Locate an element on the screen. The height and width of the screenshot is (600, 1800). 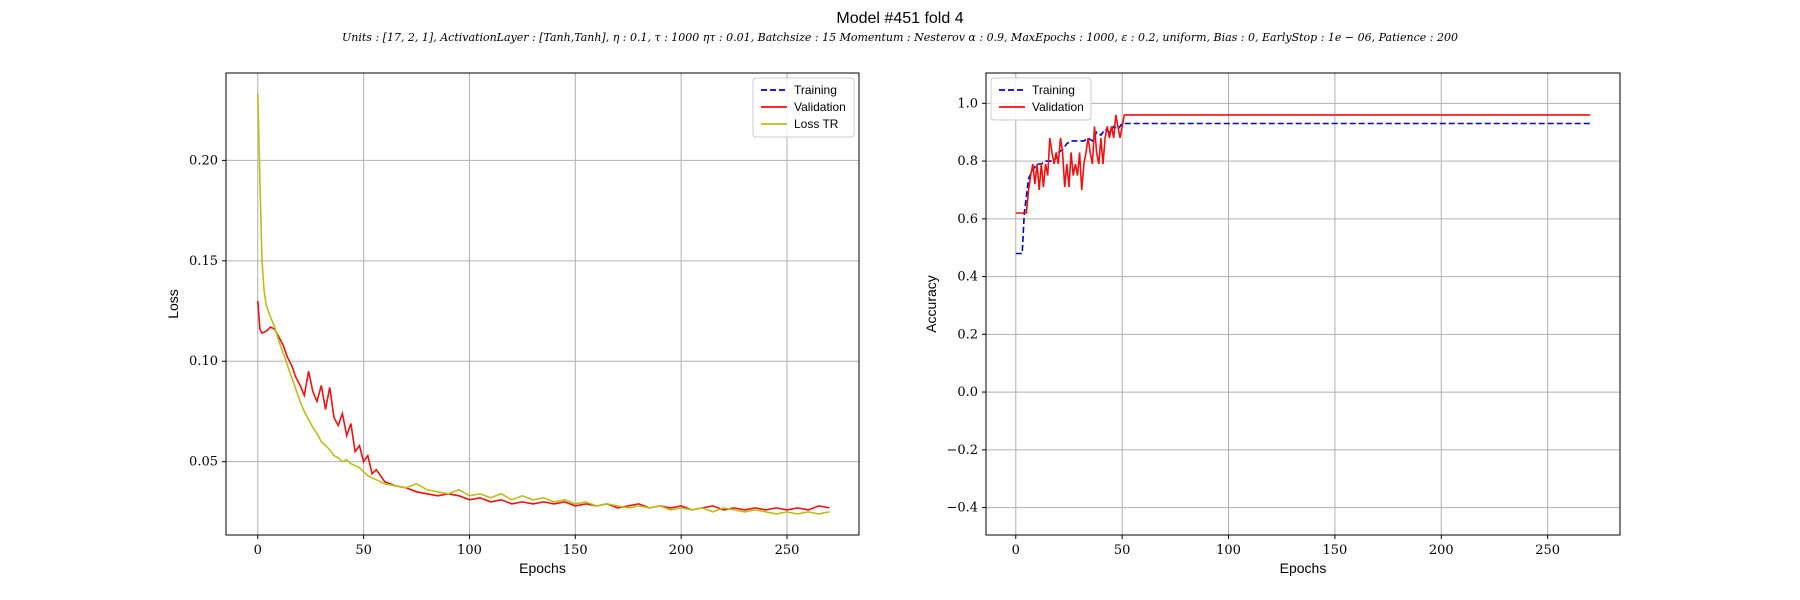
y-tick-label: 0.05 is located at coordinates (203, 462).